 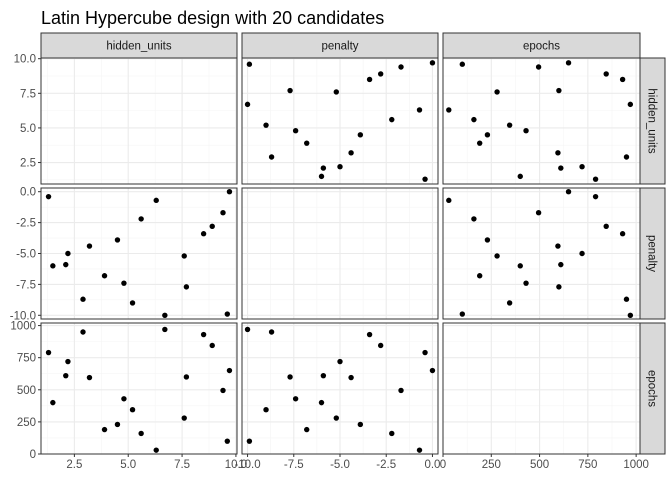 What do you see at coordinates (182, 465) in the screenshot?
I see `x-tick-label-hidden_units: 7.5` at bounding box center [182, 465].